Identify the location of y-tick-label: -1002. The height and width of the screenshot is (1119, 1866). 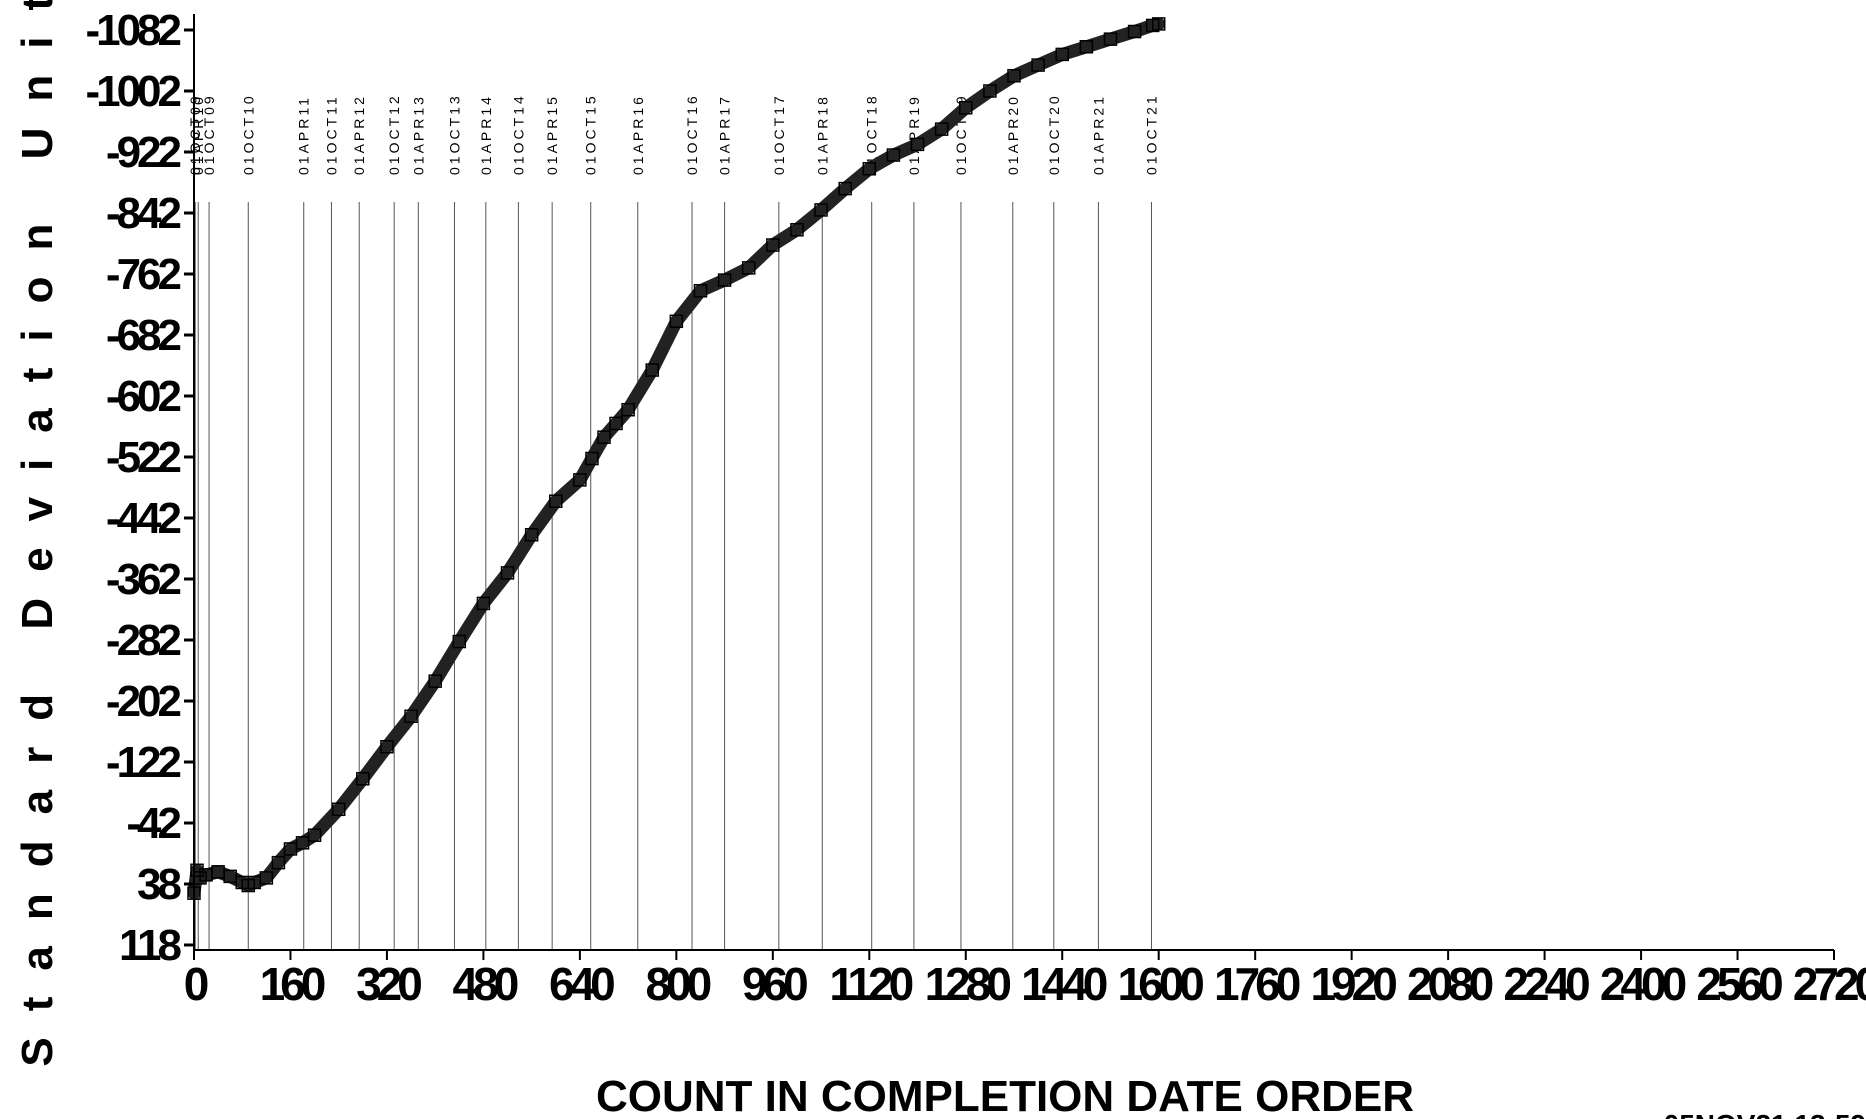
(132, 91).